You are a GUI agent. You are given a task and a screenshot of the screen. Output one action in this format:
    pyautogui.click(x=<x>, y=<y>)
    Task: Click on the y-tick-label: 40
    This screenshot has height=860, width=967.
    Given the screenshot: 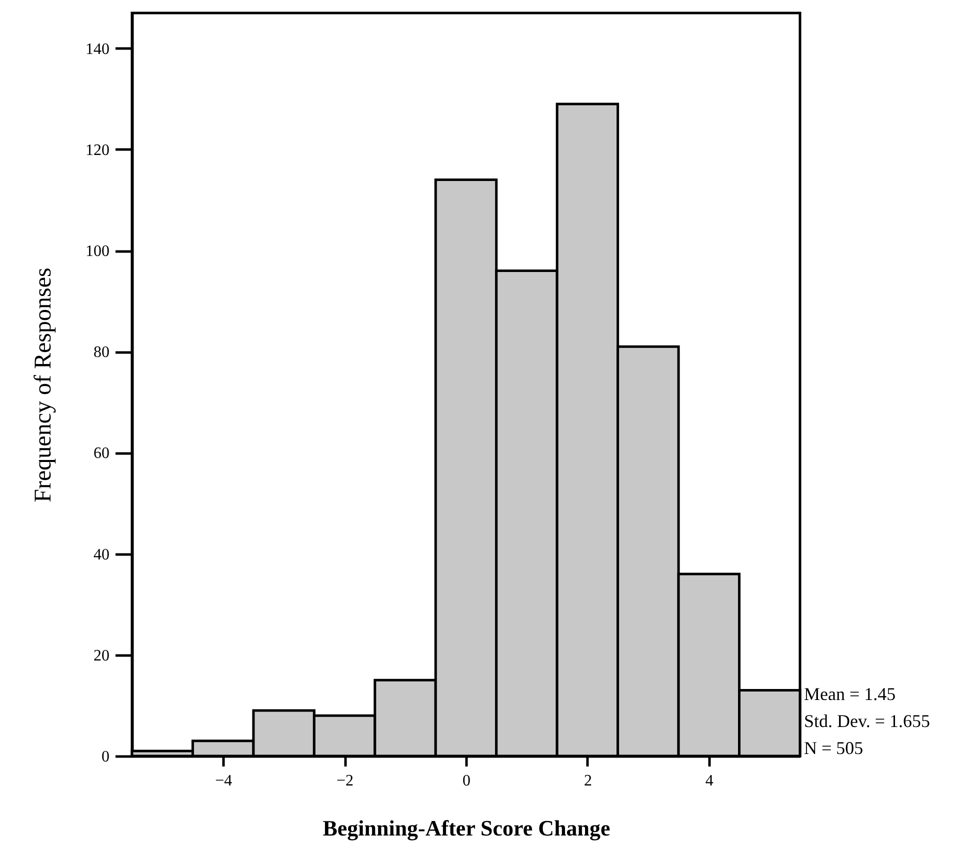 What is the action you would take?
    pyautogui.click(x=102, y=555)
    